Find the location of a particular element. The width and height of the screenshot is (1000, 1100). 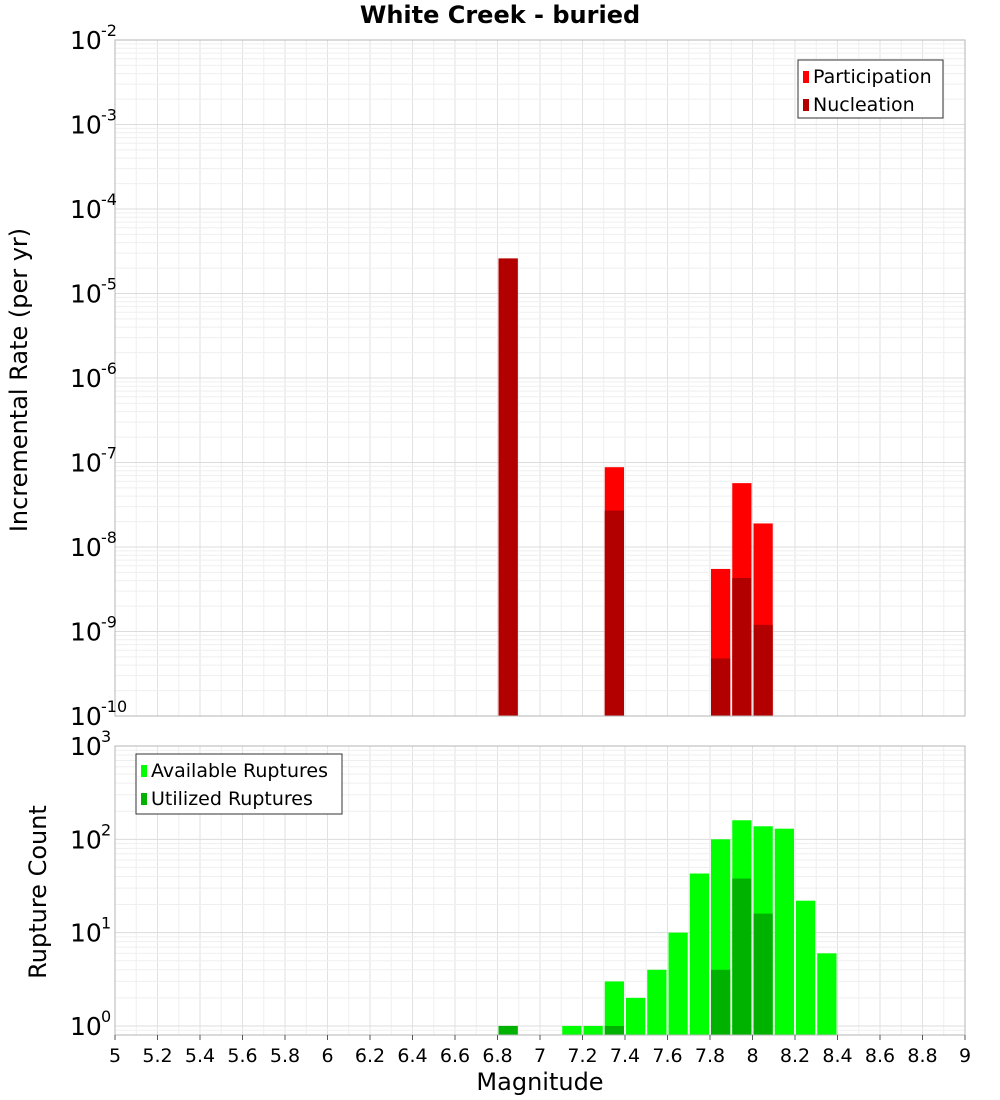

x-tick-label: 6.8 is located at coordinates (497, 1056).